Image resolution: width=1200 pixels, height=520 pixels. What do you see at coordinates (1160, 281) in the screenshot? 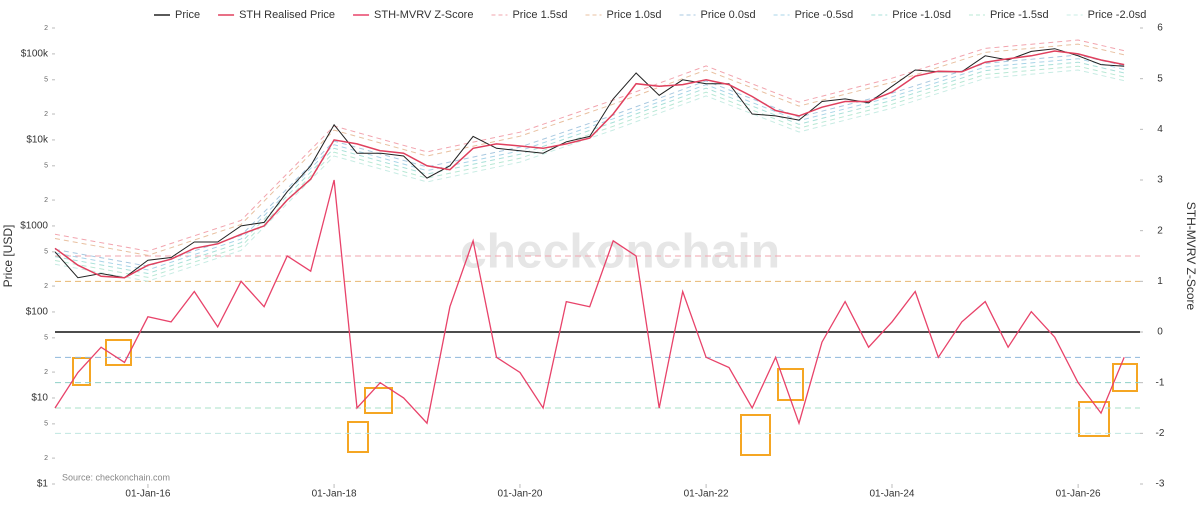
I see `y2-tick-label: 1` at bounding box center [1160, 281].